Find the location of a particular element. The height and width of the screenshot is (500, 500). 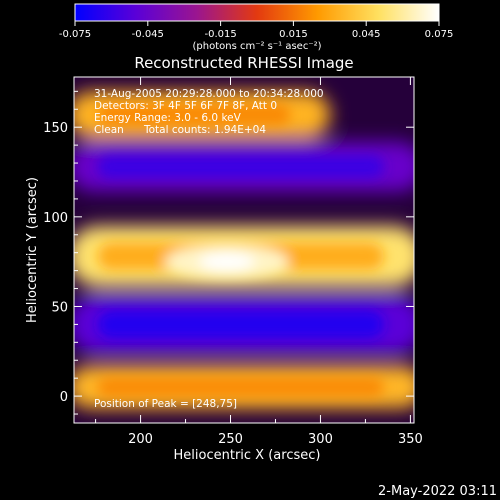

x-tick-label: 350 is located at coordinates (410, 439).